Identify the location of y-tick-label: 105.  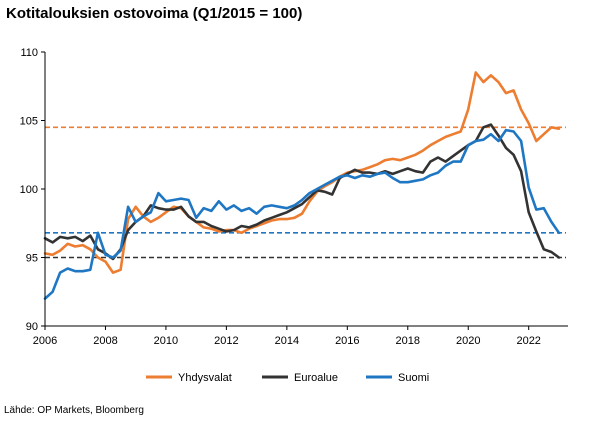
(29, 122).